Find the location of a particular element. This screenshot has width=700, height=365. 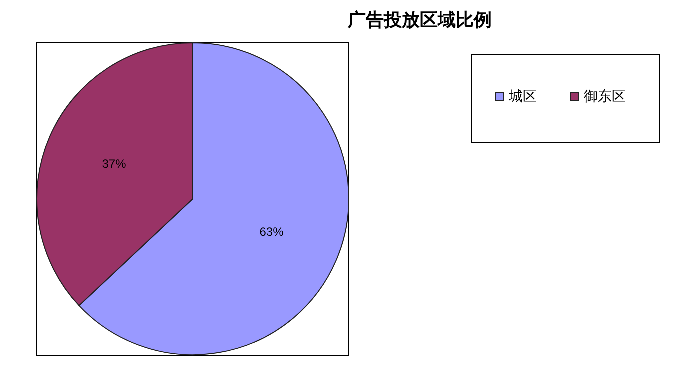

legend-label: 御东区 is located at coordinates (605, 96).